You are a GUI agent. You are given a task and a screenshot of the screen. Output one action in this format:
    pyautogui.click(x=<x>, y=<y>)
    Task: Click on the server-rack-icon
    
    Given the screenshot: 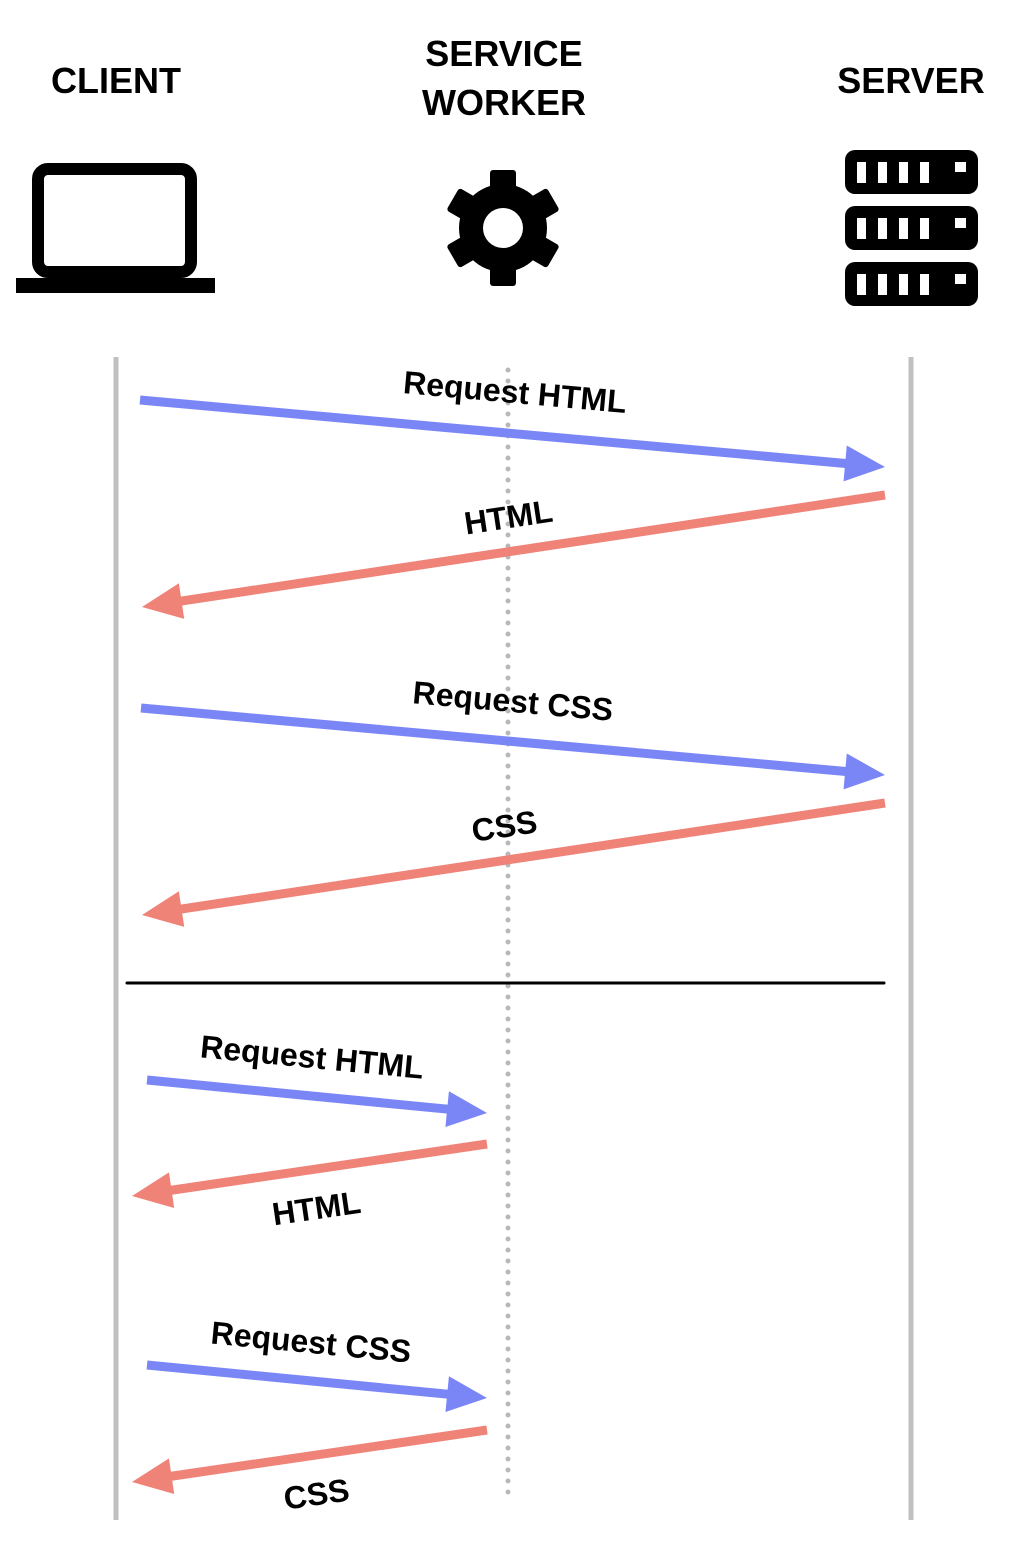 What is the action you would take?
    pyautogui.click(x=911, y=228)
    